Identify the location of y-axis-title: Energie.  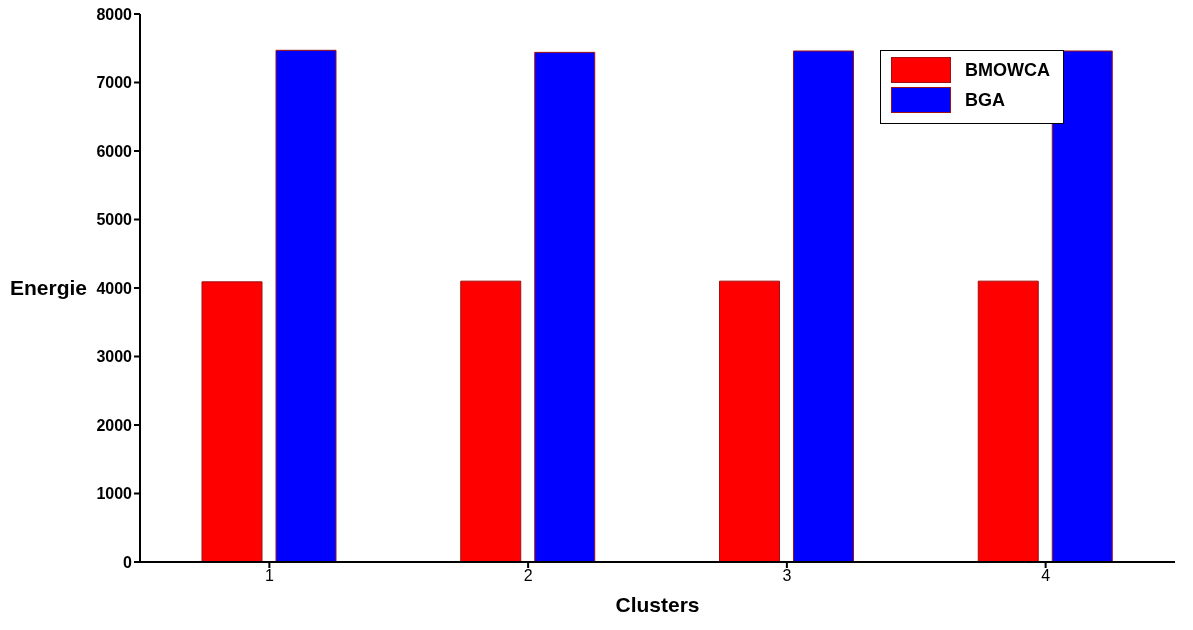
(49, 288).